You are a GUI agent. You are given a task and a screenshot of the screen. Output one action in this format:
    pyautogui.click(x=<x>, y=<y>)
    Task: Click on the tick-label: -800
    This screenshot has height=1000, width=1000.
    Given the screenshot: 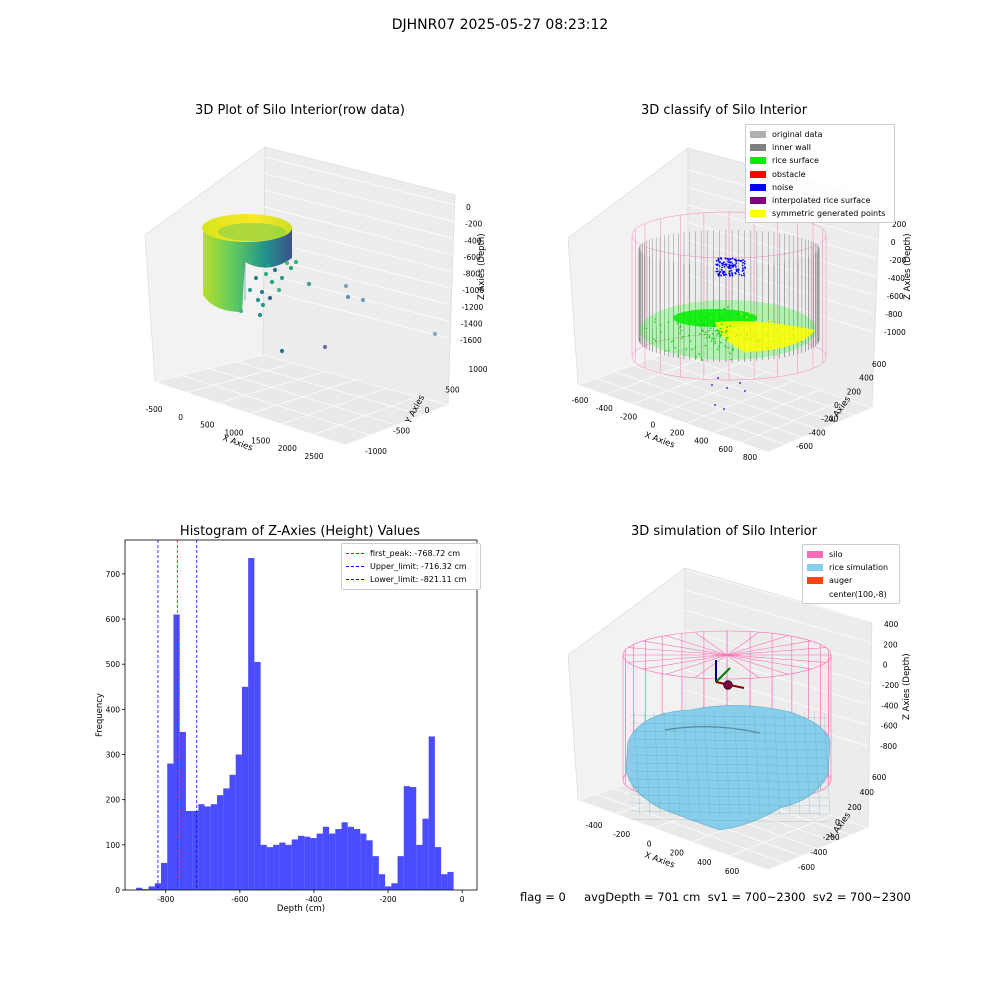 What is the action you would take?
    pyautogui.click(x=893, y=314)
    